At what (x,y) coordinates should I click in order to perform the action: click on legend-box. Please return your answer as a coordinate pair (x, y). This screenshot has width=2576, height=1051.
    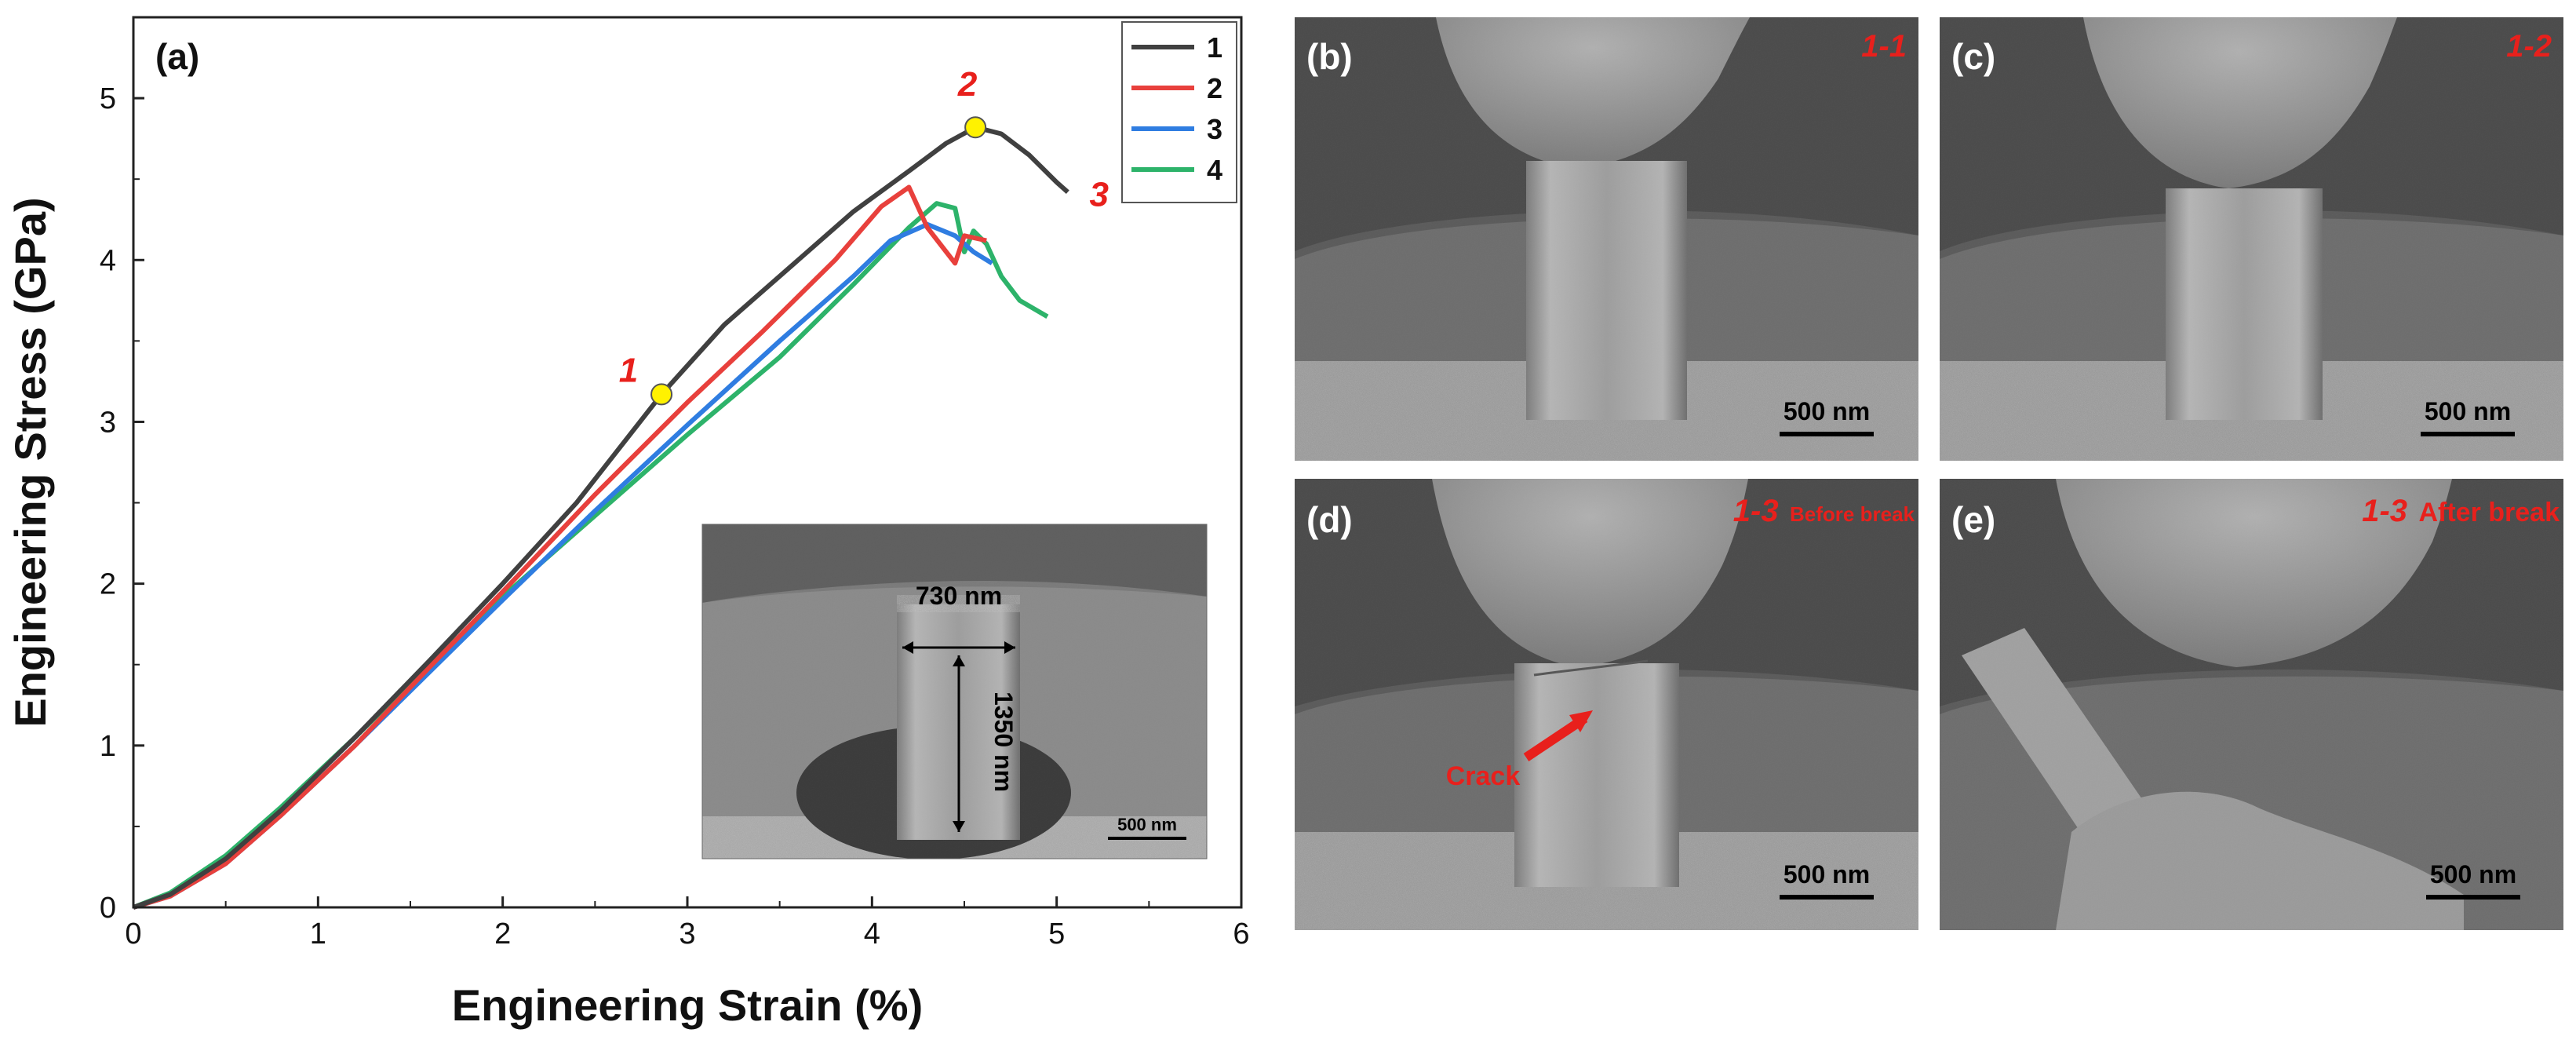
    Looking at the image, I should click on (1179, 112).